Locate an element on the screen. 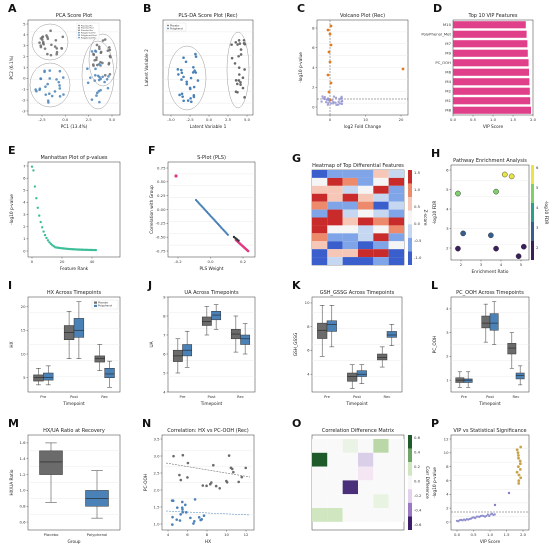 Image resolution: width=550 pixels, height=548 pixels. panel-letter-B: B is located at coordinates (147, 8).